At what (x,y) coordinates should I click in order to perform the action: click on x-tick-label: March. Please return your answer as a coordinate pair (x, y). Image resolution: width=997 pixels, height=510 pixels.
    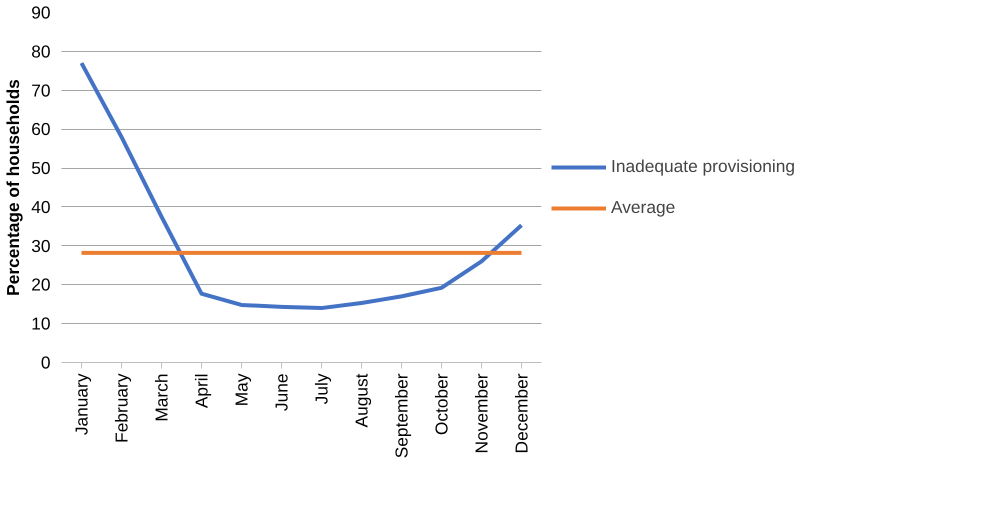
    Looking at the image, I should click on (162, 397).